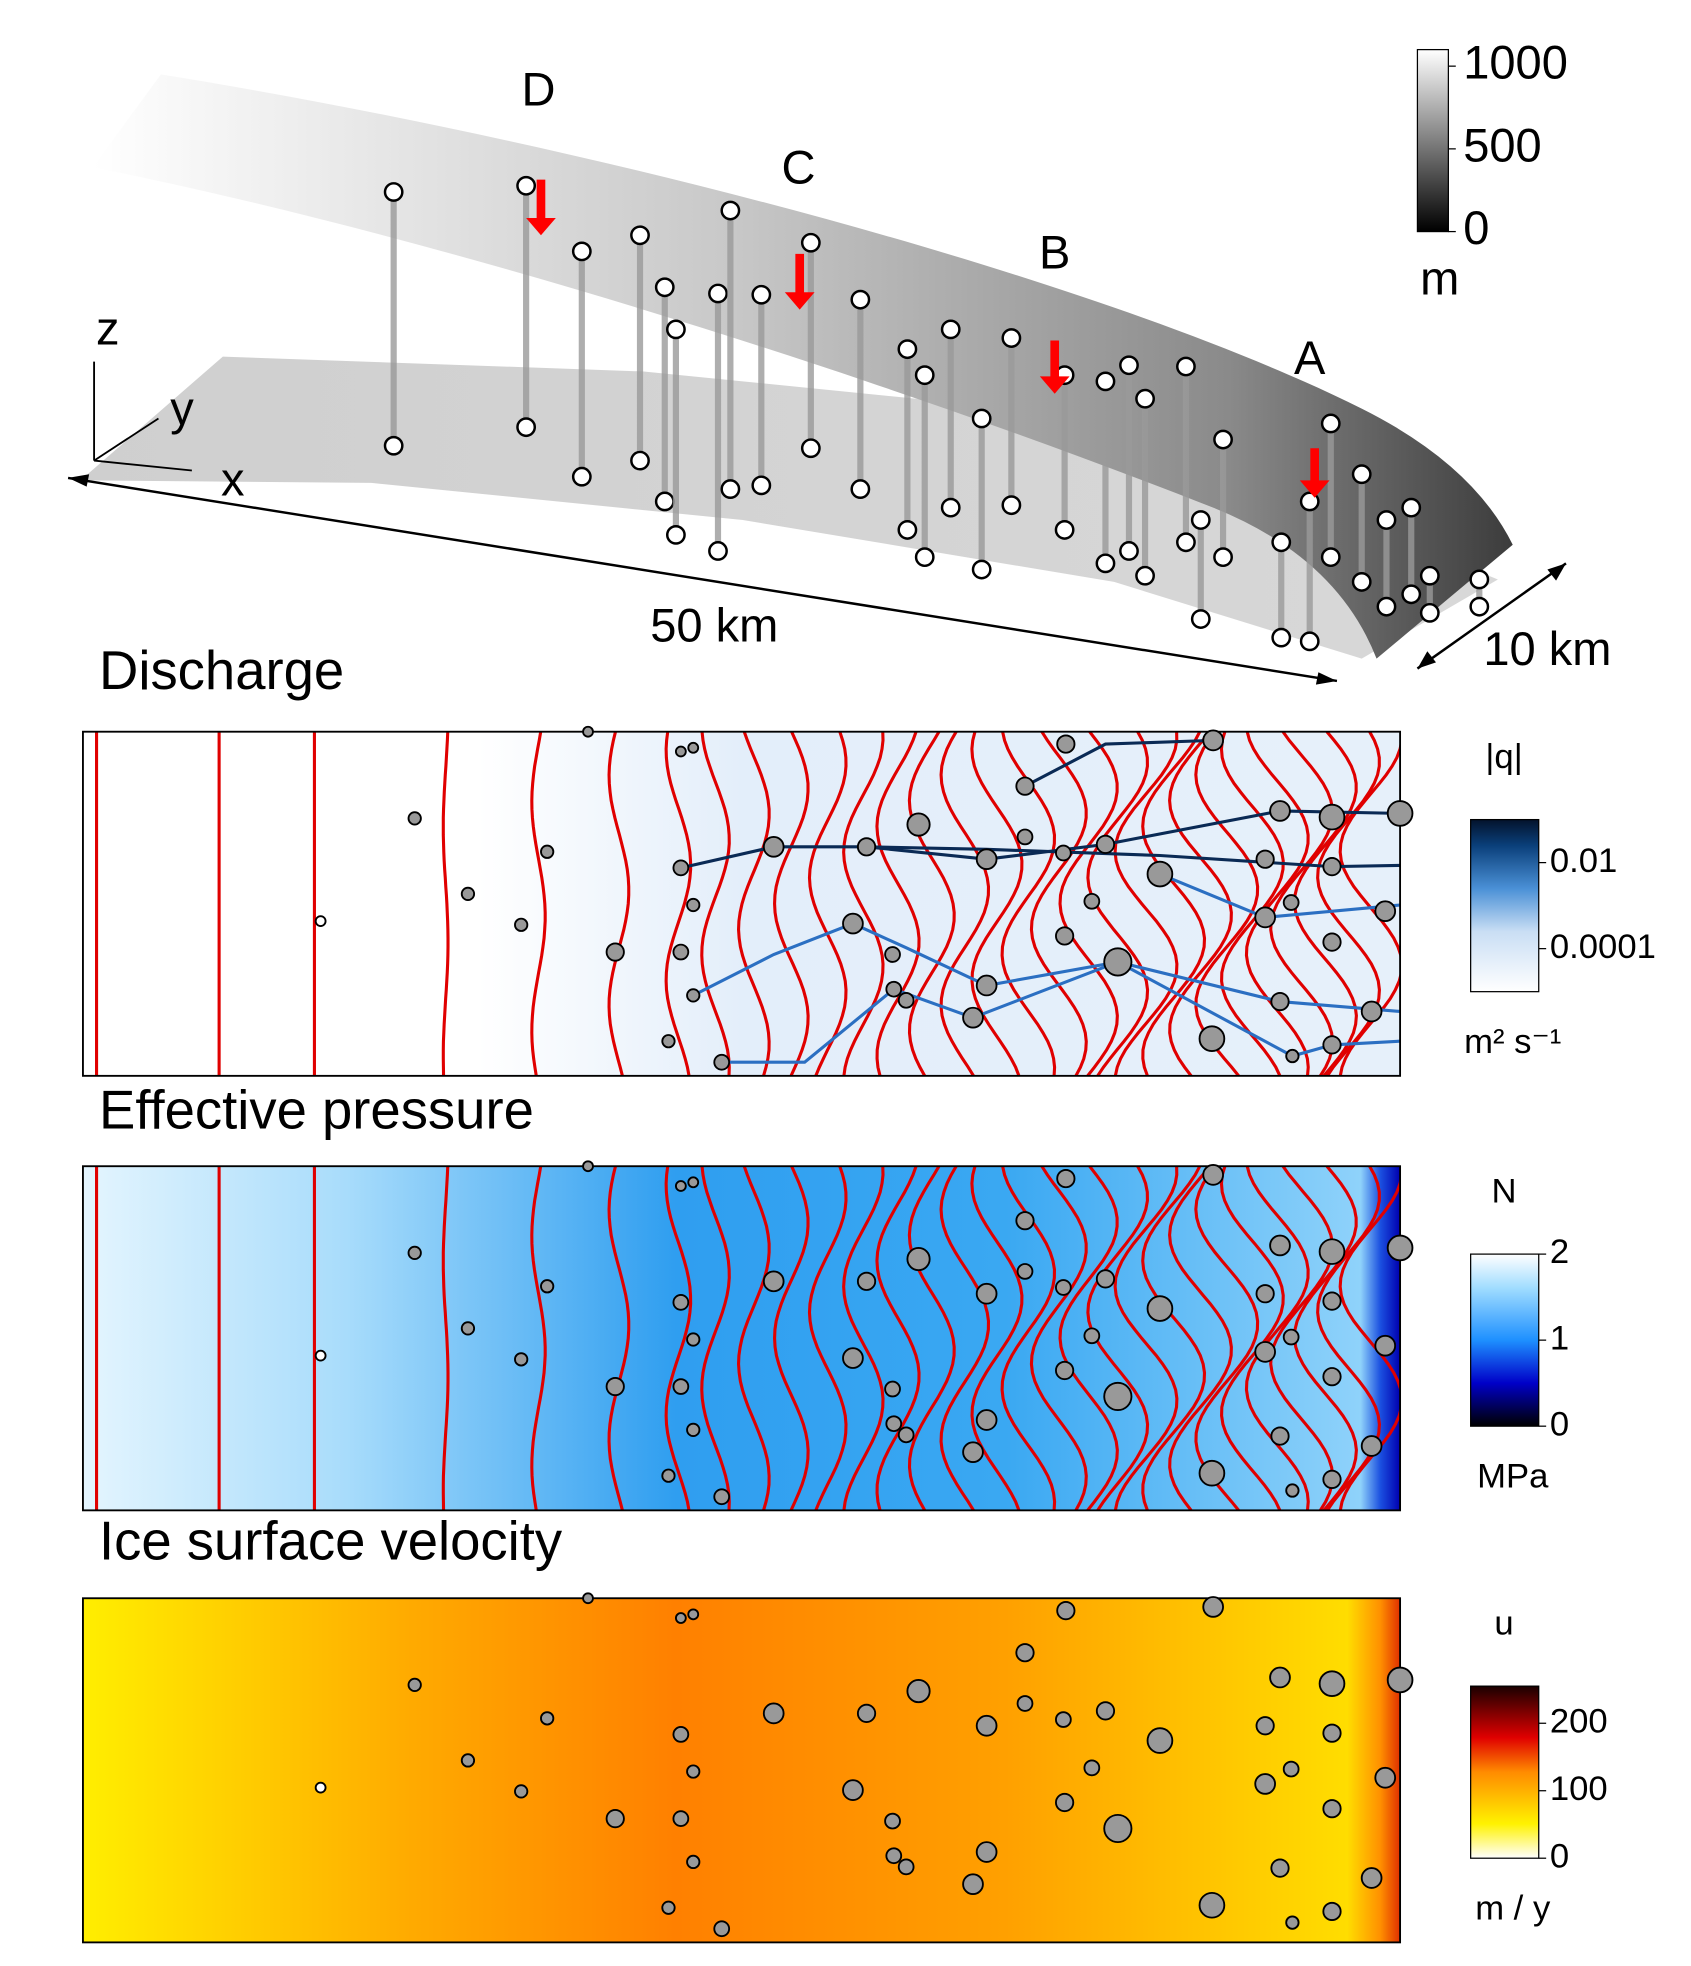 This screenshot has height=1966, width=1691. I want to click on width-label: 10 km, so click(1547, 648).